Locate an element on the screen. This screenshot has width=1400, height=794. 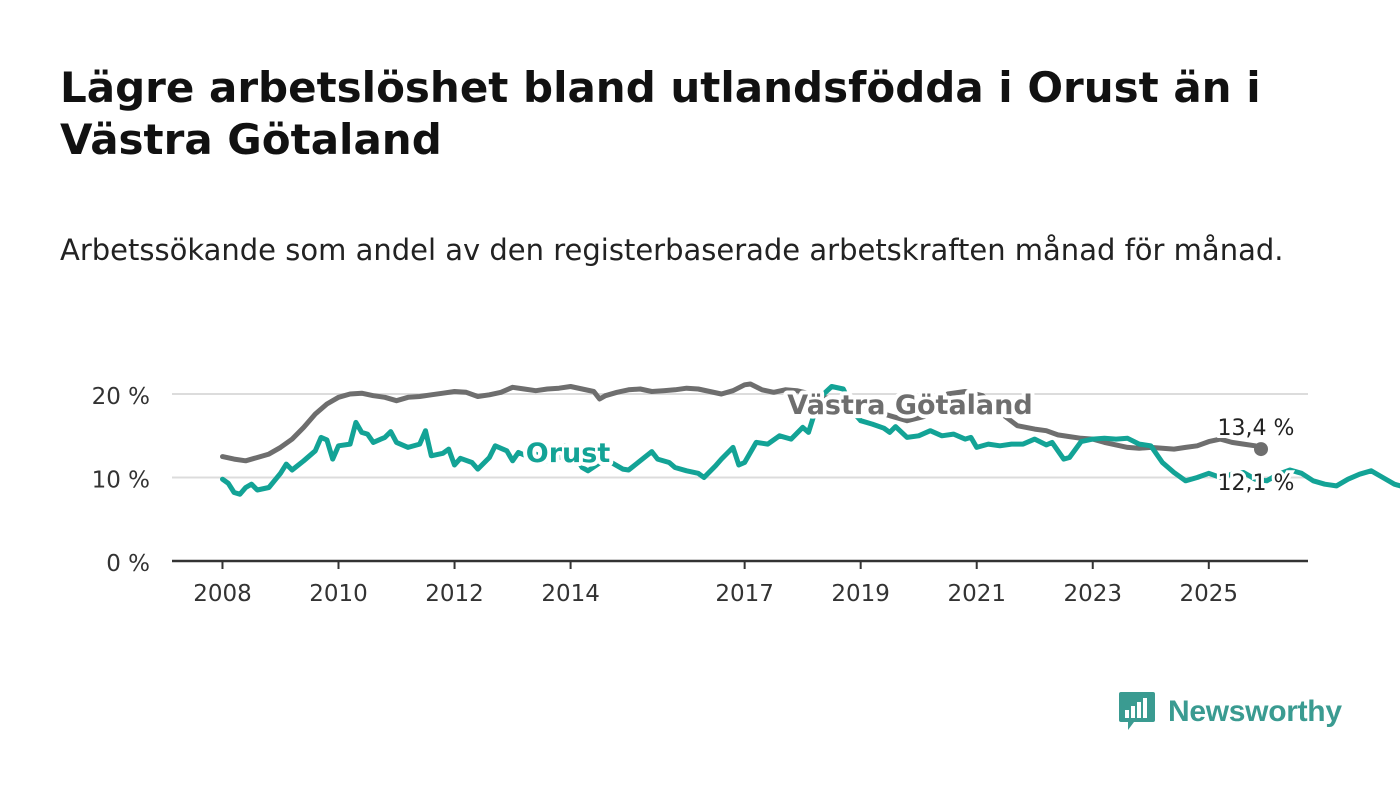
y-tick-label: 10 % is located at coordinates (121, 481).